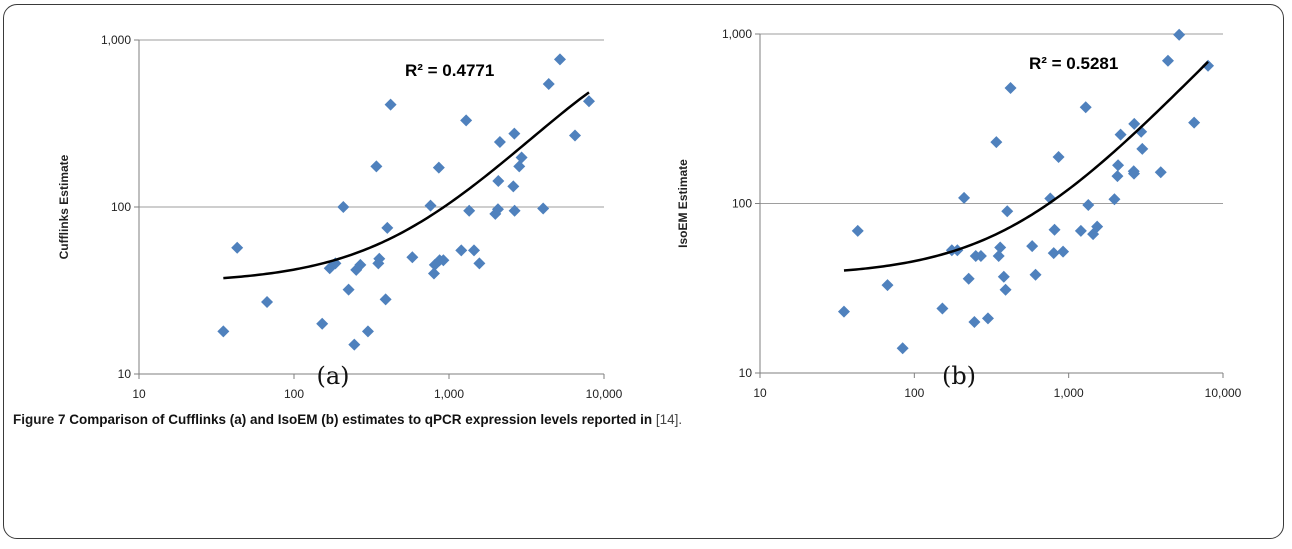 This screenshot has height=549, width=1292. Describe the element at coordinates (669, 419) in the screenshot. I see `caption-reference-link: [14].` at that location.